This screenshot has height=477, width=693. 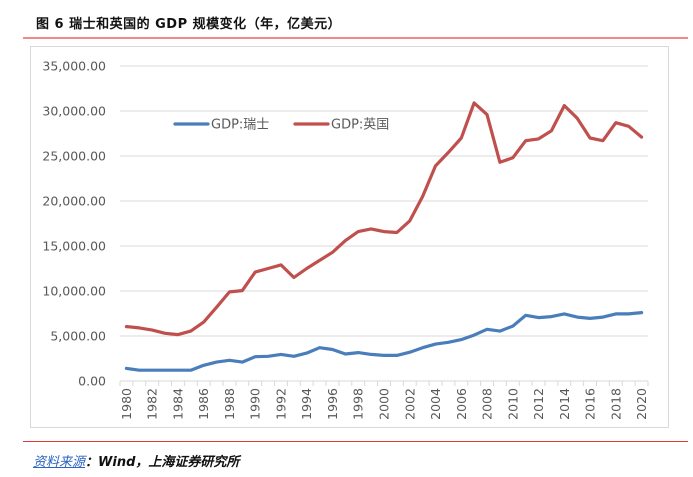 What do you see at coordinates (641, 404) in the screenshot?
I see `x-tick-label: 2020` at bounding box center [641, 404].